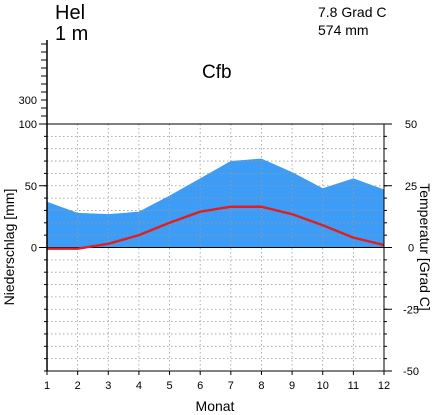 This screenshot has height=415, width=436. Describe the element at coordinates (411, 249) in the screenshot. I see `right-axis-tick-label: 0` at that location.